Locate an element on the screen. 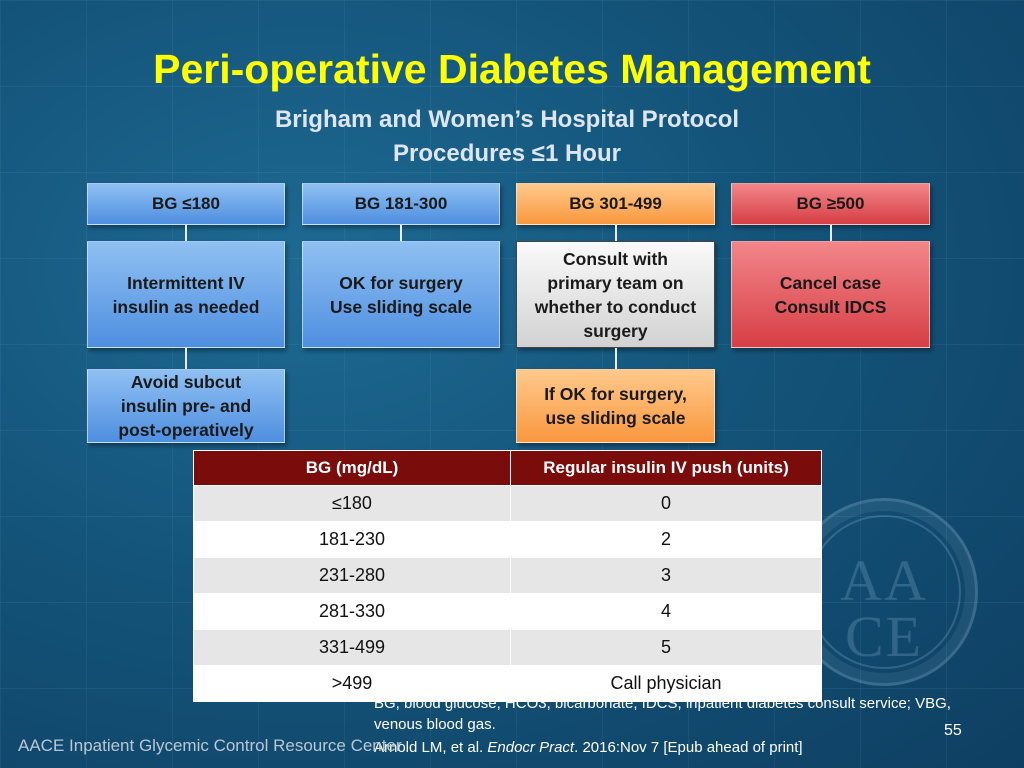 Image resolution: width=1024 pixels, height=768 pixels. table-row: 281-330 4 is located at coordinates (507, 611).